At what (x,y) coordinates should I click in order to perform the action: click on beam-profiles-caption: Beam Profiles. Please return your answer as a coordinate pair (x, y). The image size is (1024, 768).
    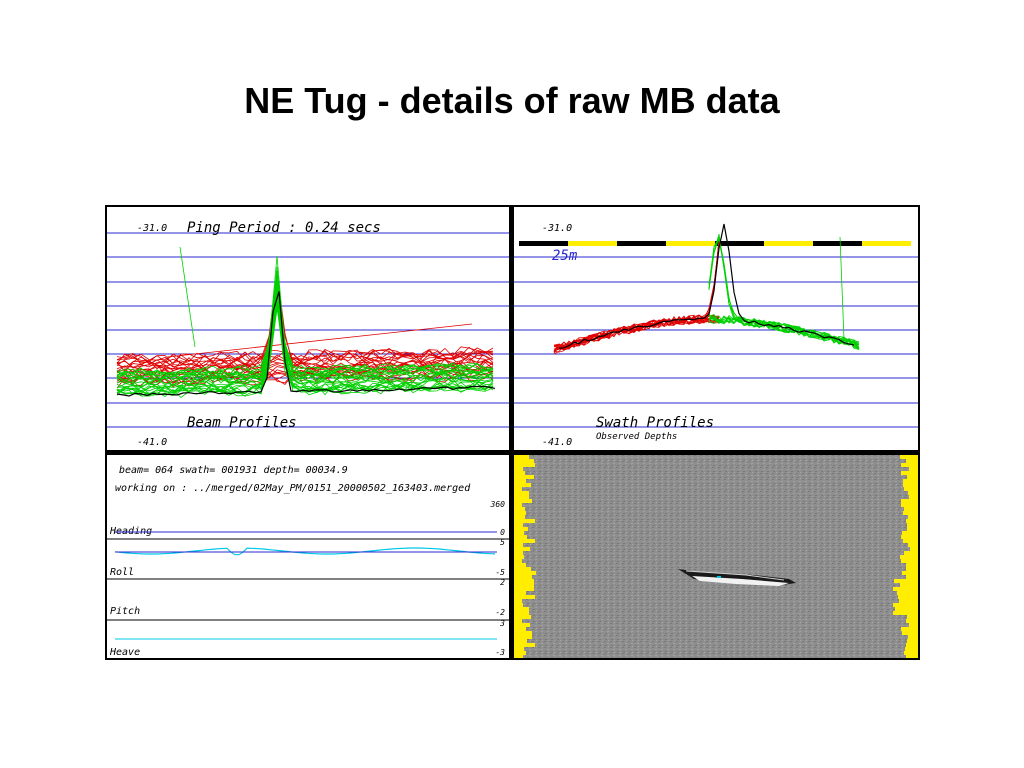
    Looking at the image, I should click on (242, 423).